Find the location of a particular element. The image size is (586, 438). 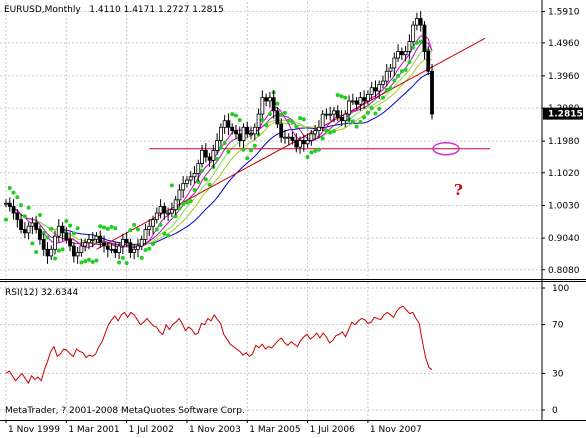

price-tick-label: 1.5910 is located at coordinates (564, 13).